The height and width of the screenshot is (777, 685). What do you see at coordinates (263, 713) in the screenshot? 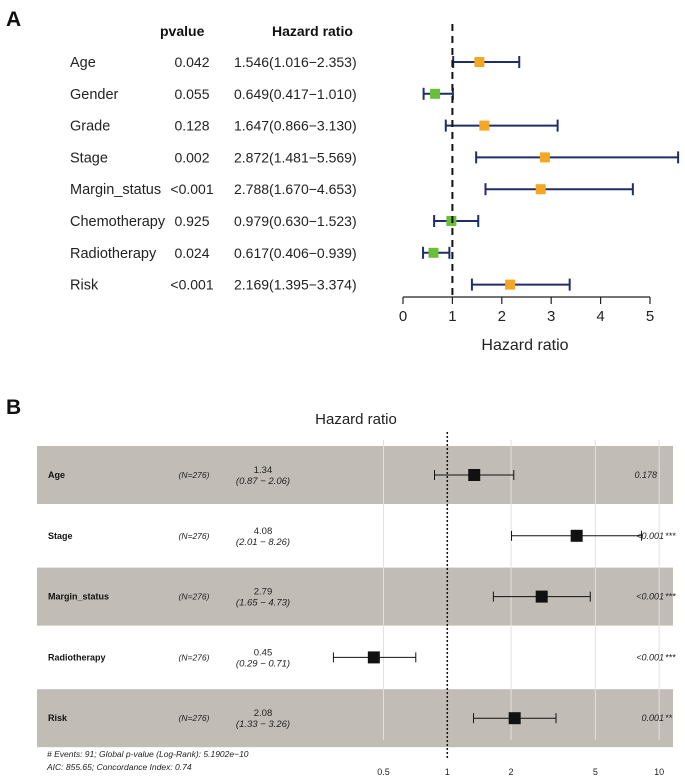
I see `b-row-hr-4: 2.08` at bounding box center [263, 713].